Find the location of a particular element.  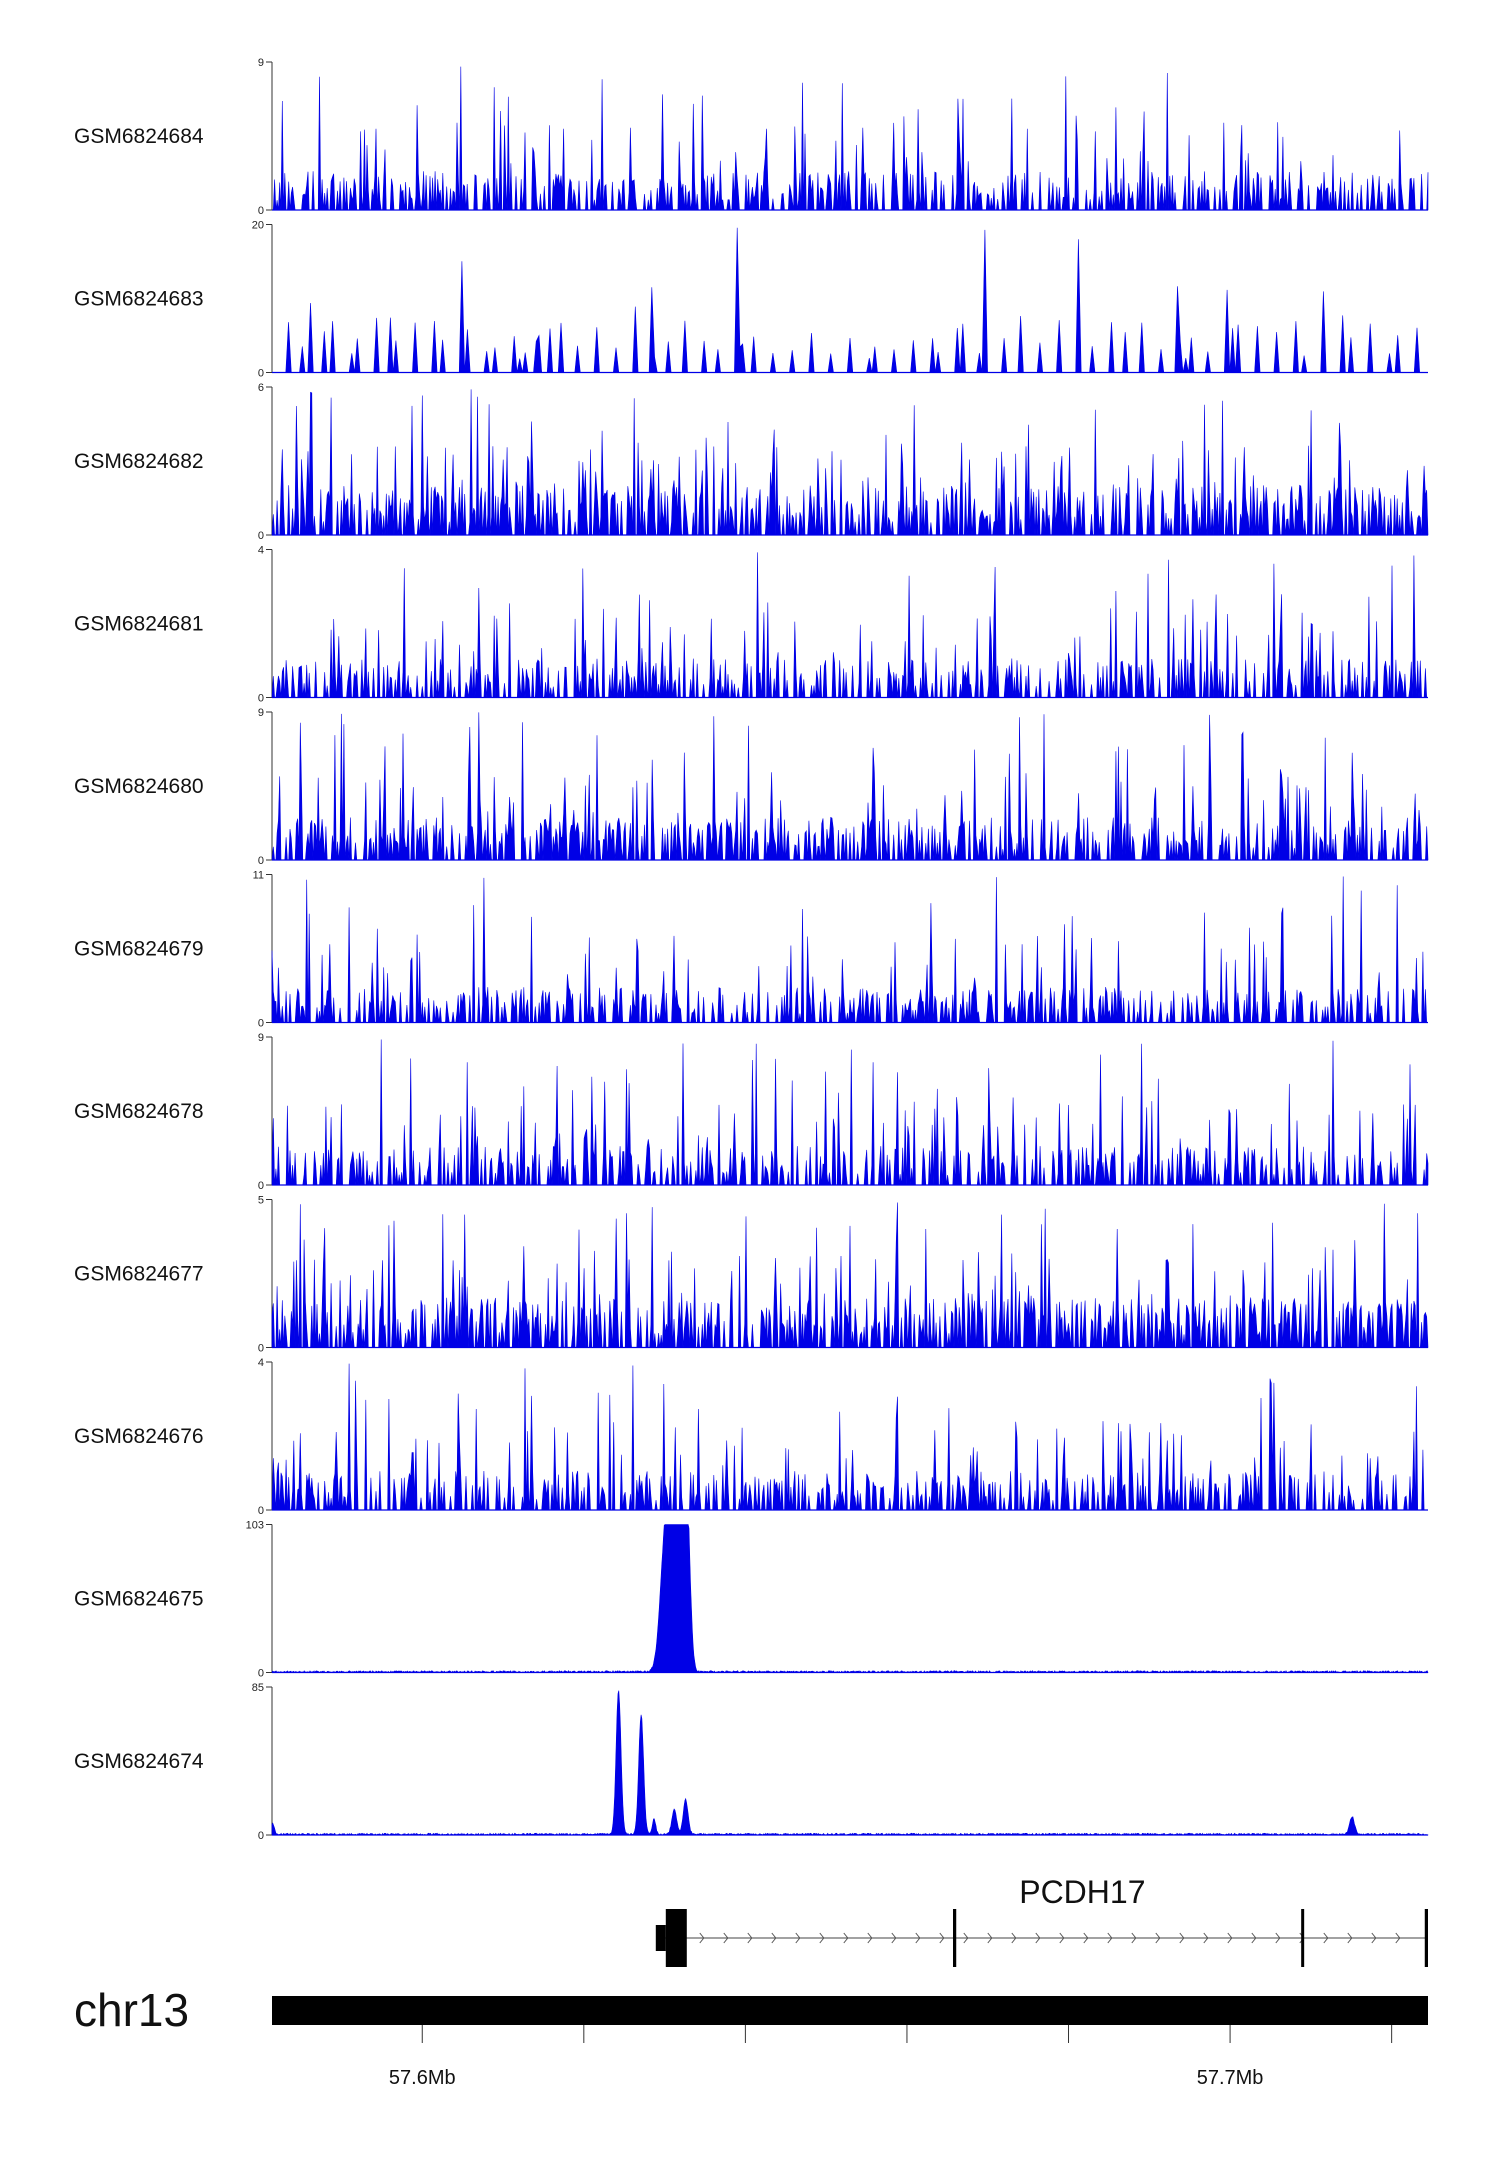

track-GSM6824682: GSM6824682 6 0 is located at coordinates (751, 462).